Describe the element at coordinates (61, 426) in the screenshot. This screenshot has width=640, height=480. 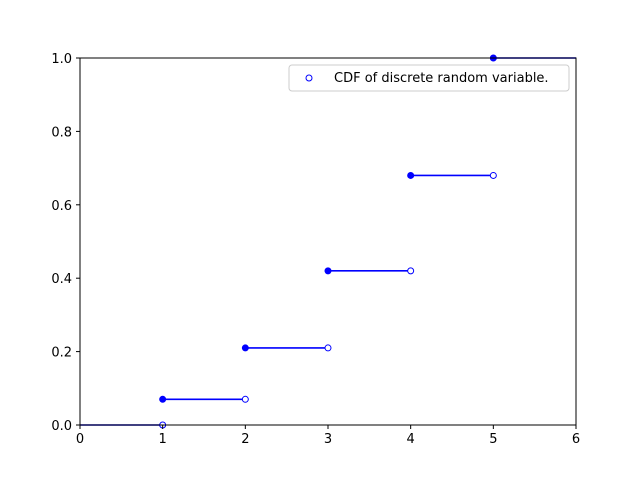
I see `y-tick-label-0: 0.0` at that location.